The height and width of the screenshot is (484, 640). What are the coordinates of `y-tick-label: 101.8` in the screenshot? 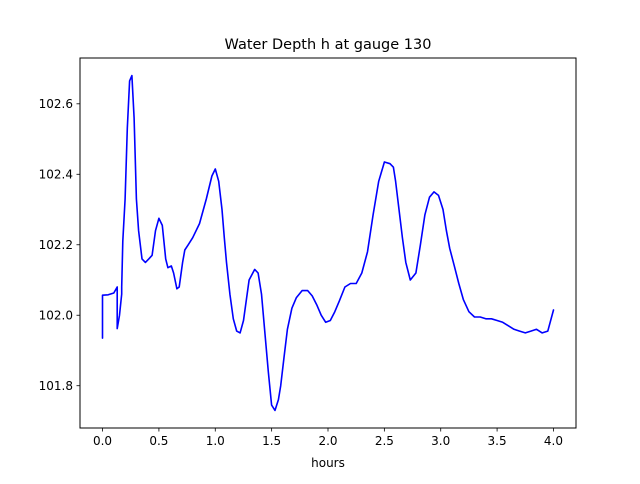 It's located at (56, 386).